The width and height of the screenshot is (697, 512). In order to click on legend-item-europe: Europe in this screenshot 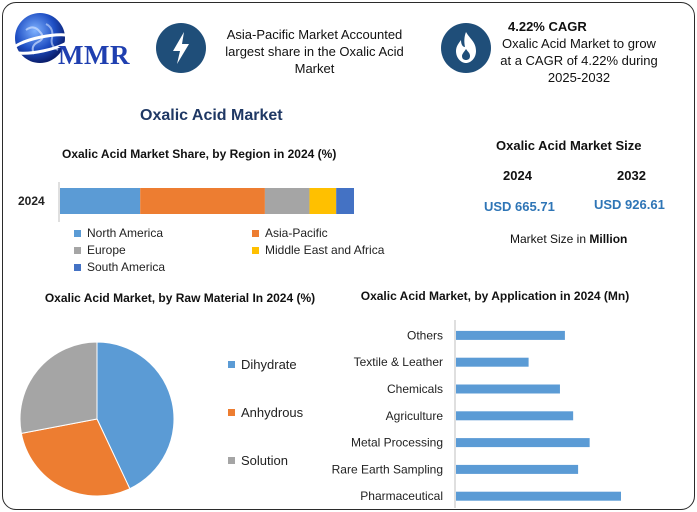, I will do `click(163, 250)`.